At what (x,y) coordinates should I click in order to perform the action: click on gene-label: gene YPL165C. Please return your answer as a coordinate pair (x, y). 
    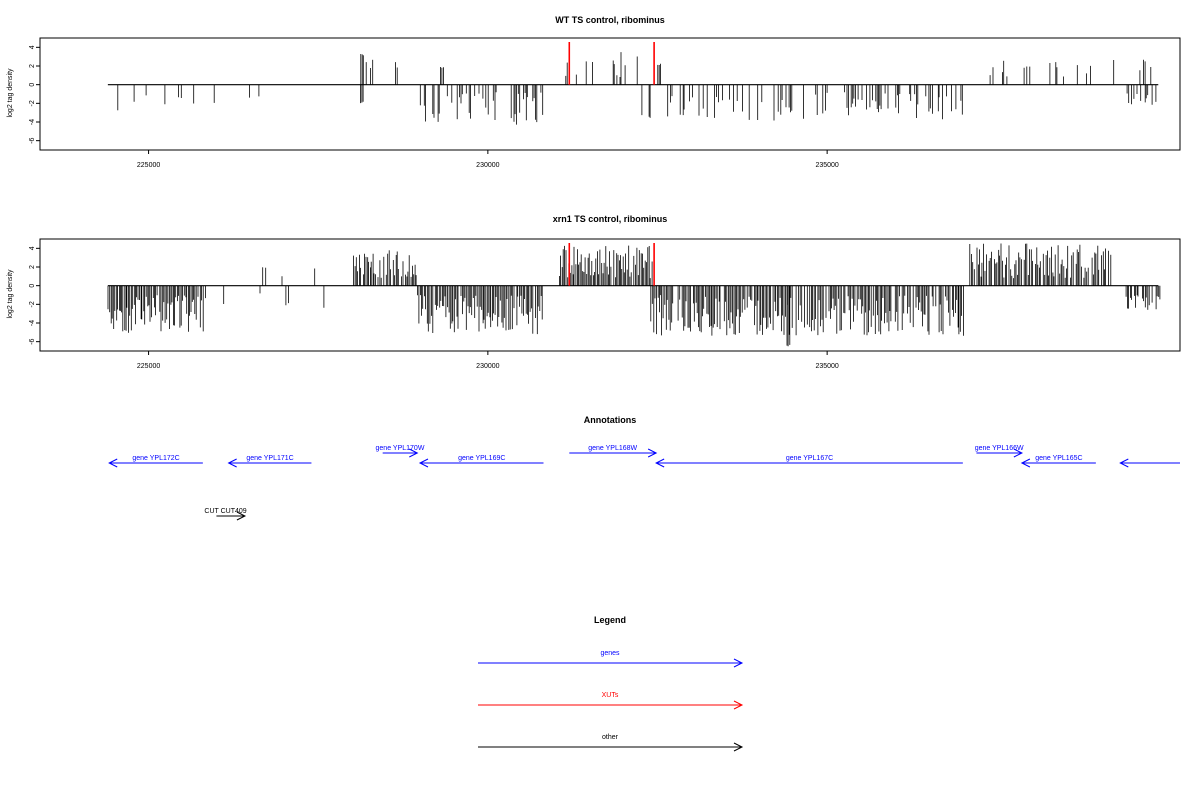
    Looking at the image, I should click on (1058, 458).